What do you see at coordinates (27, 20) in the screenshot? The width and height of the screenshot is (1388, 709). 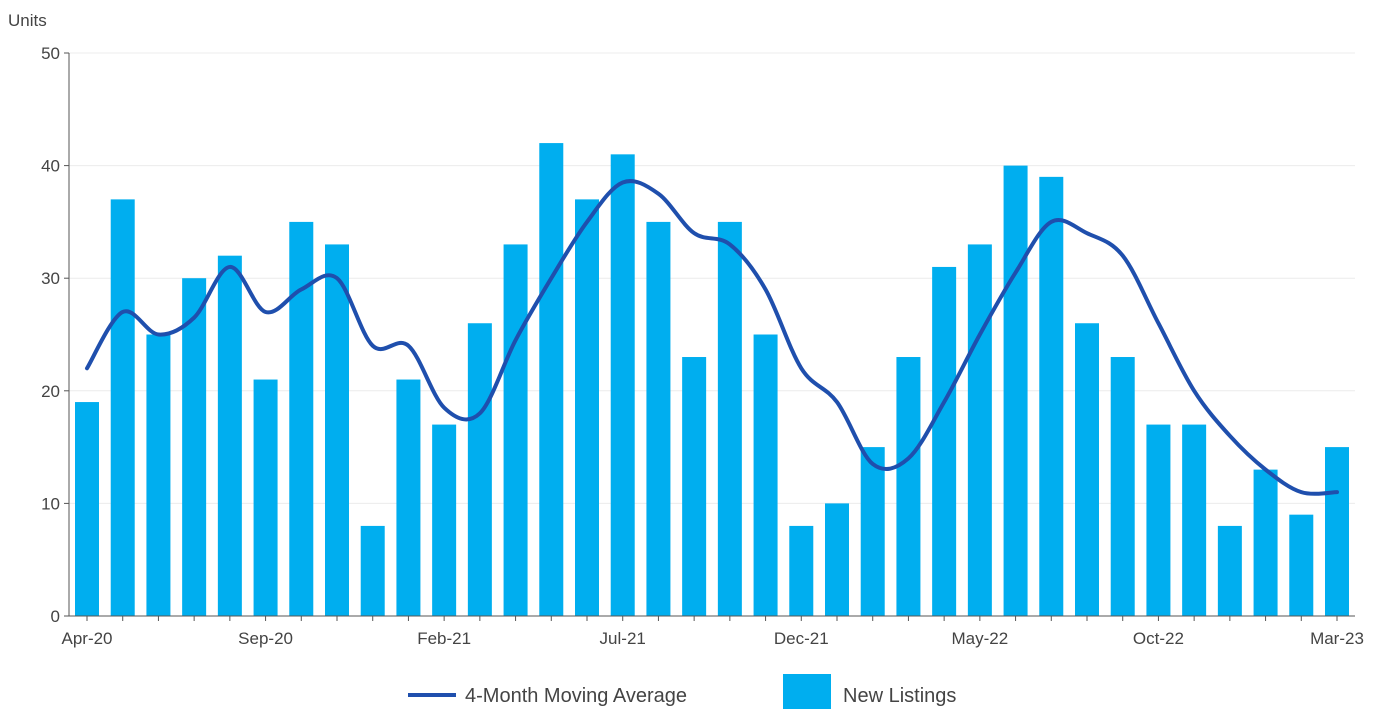 I see `y-axis-title: Units` at bounding box center [27, 20].